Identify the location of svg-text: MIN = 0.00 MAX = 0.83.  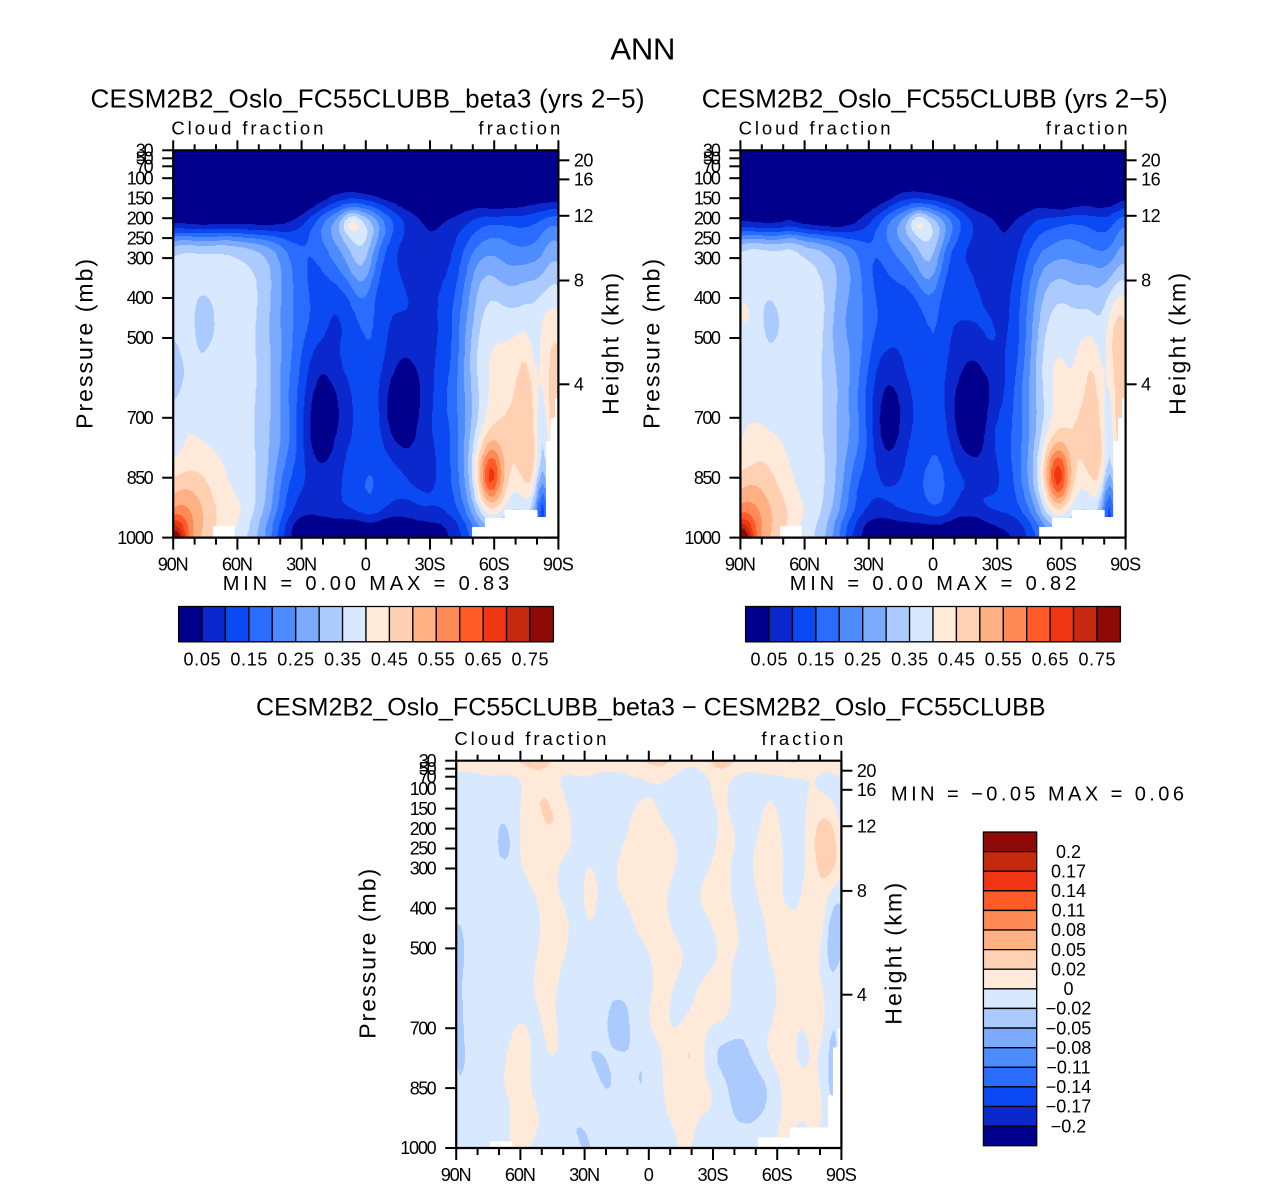
(366, 584).